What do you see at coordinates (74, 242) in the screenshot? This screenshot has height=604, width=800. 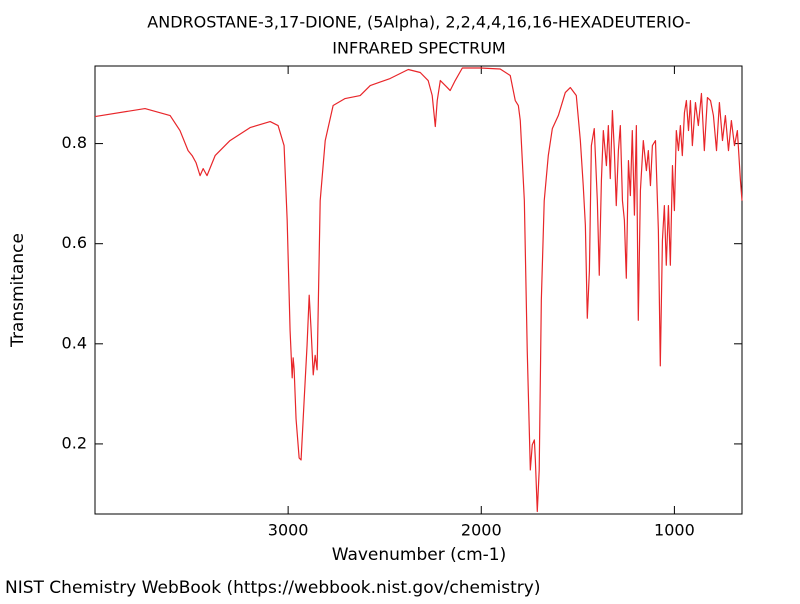 I see `y-tick-label: 0.6` at bounding box center [74, 242].